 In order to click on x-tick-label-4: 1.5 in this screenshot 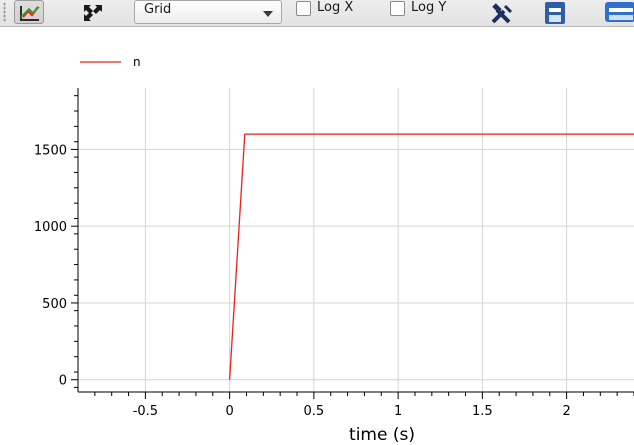, I will do `click(482, 411)`.